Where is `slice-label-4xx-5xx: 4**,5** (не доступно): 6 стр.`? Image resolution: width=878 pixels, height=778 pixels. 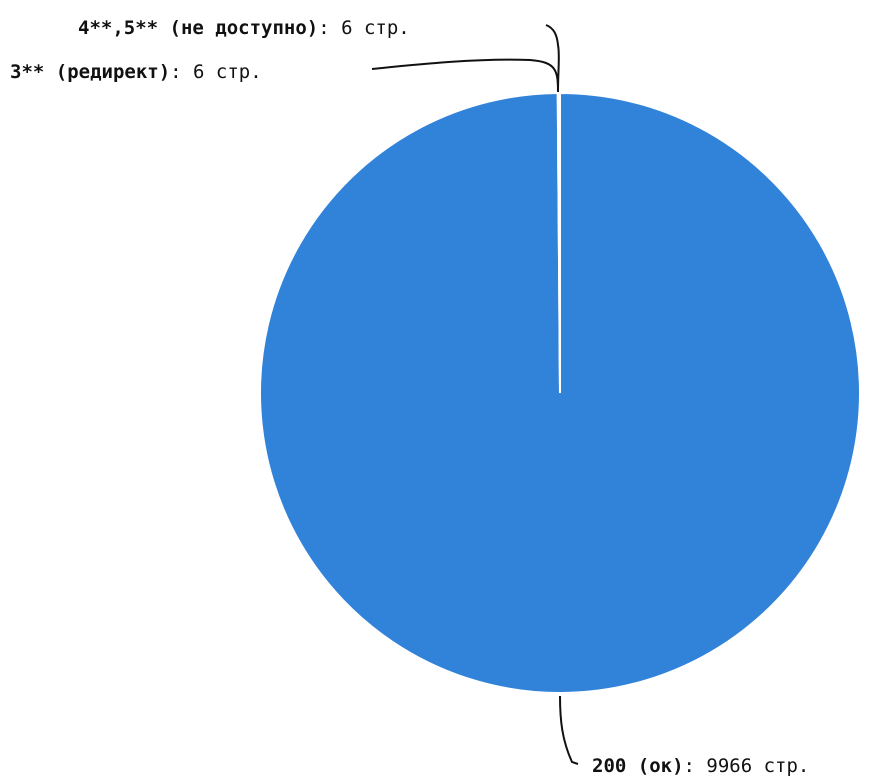 slice-label-4xx-5xx: 4**,5** (не доступно): 6 стр. is located at coordinates (244, 28).